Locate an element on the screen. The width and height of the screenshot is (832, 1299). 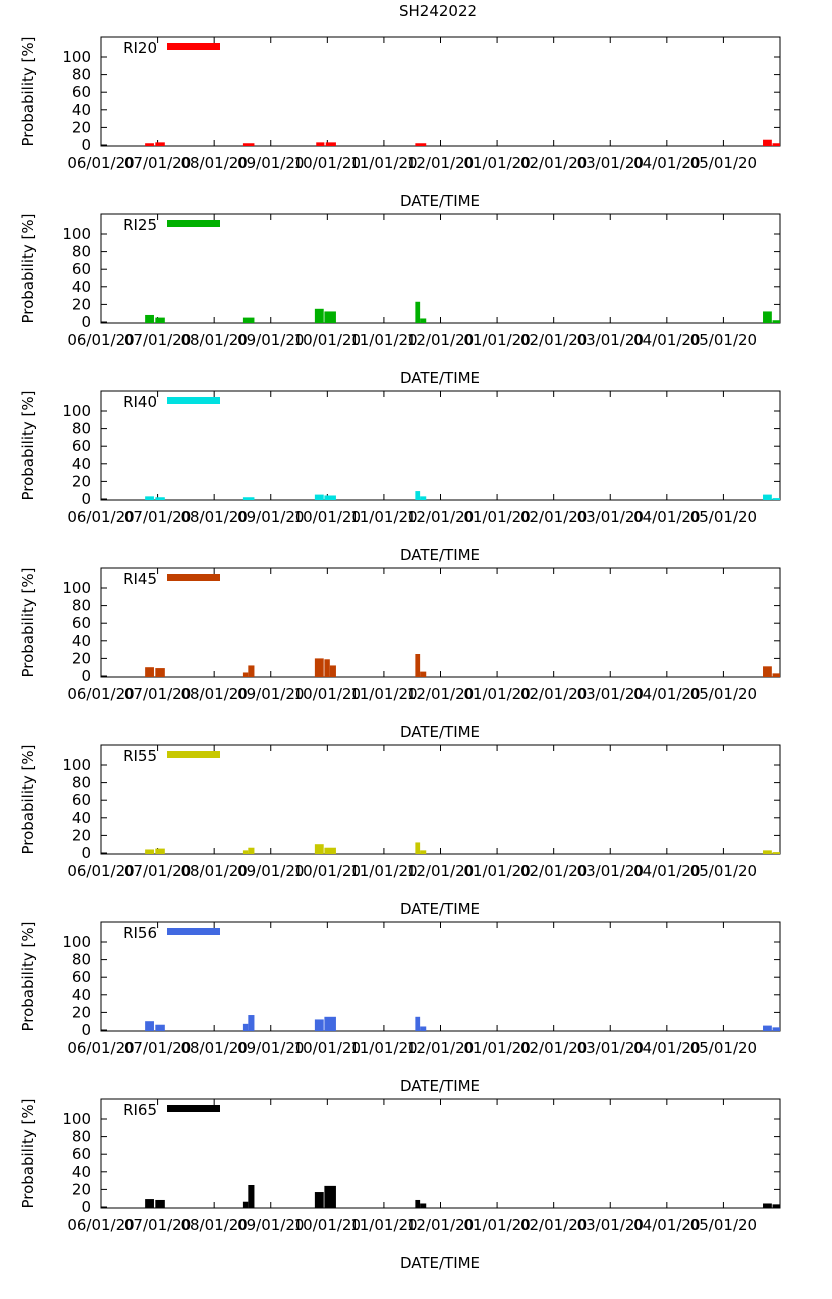
y-axis-label: Probability [%] is located at coordinates (28, 91).